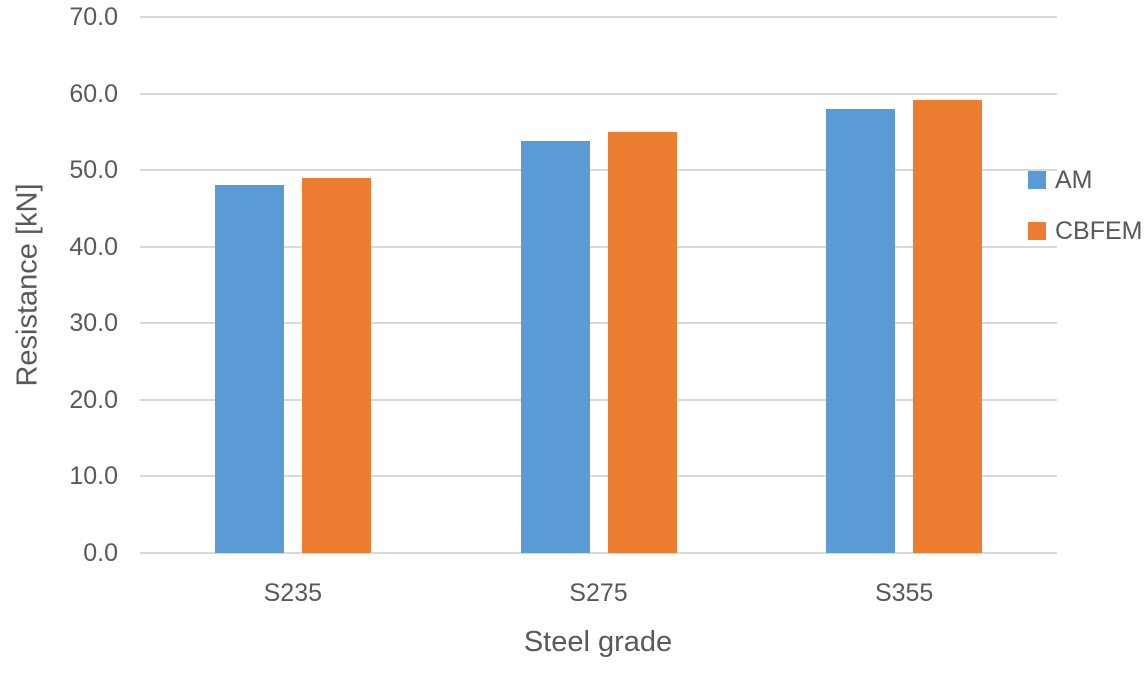 The height and width of the screenshot is (675, 1144). What do you see at coordinates (1037, 180) in the screenshot?
I see `legend-swatch-am` at bounding box center [1037, 180].